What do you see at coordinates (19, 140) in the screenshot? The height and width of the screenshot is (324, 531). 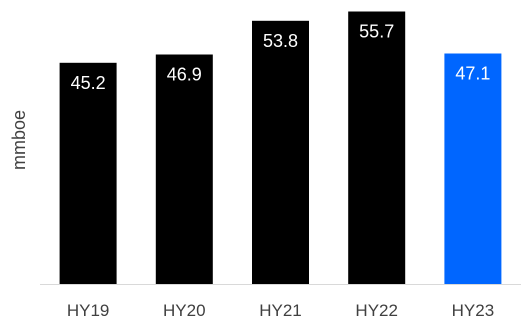 I see `y-axis-title: mmboe` at bounding box center [19, 140].